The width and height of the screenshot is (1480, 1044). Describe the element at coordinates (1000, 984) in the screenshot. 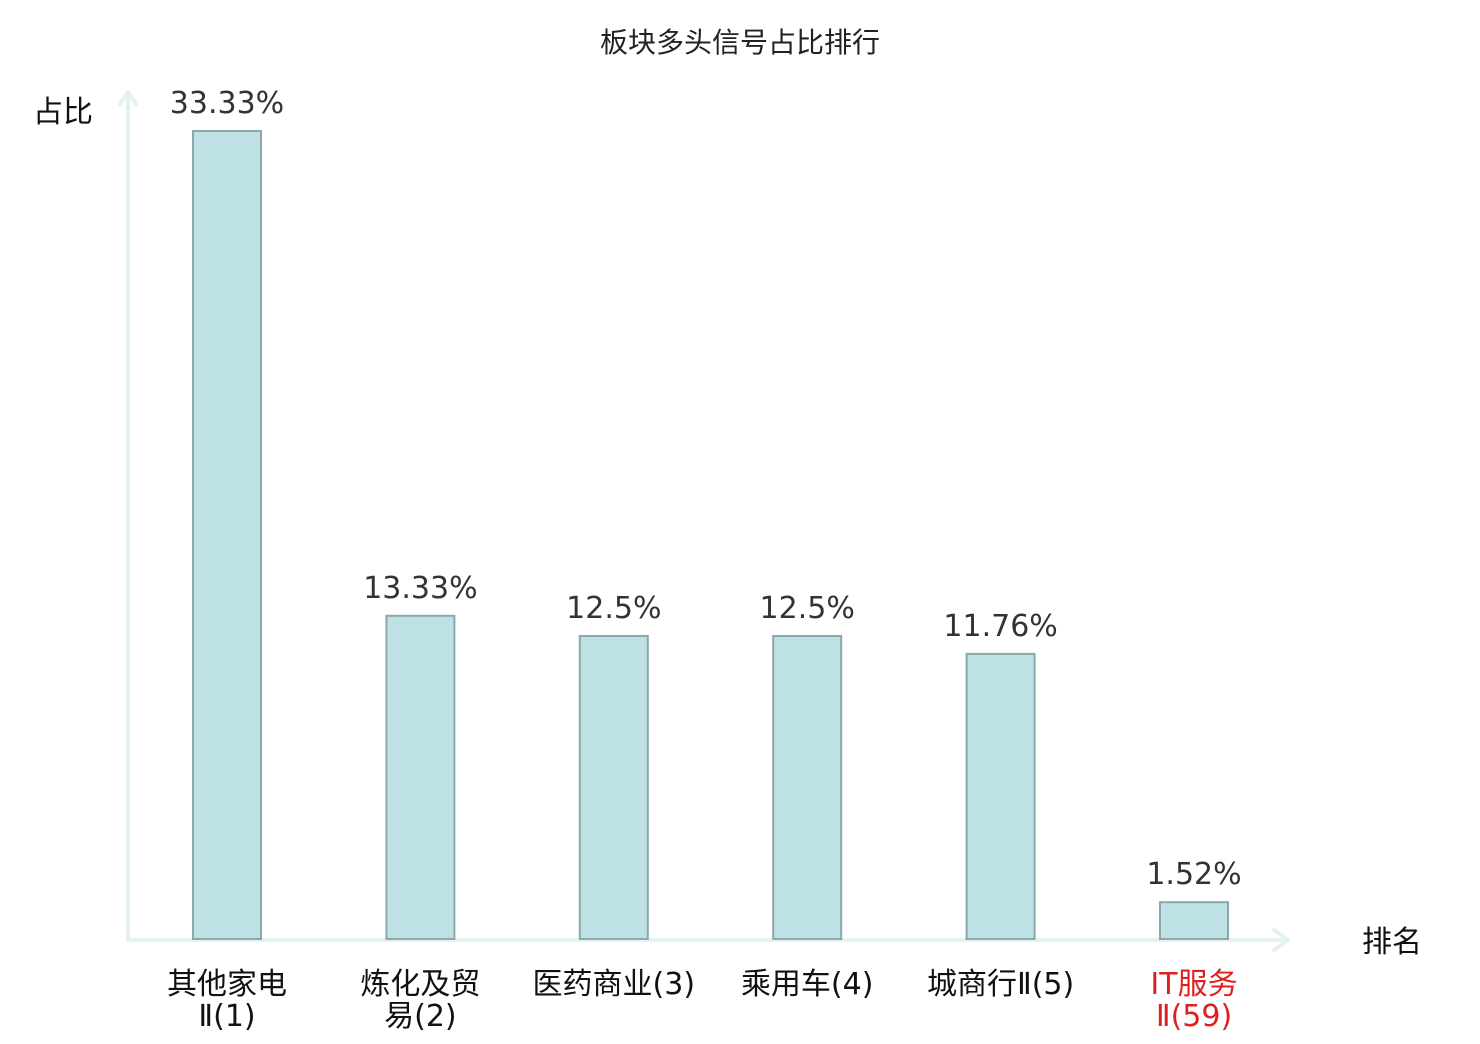

I see `category-label-5-line-1: 城商行Ⅱ(5)` at that location.